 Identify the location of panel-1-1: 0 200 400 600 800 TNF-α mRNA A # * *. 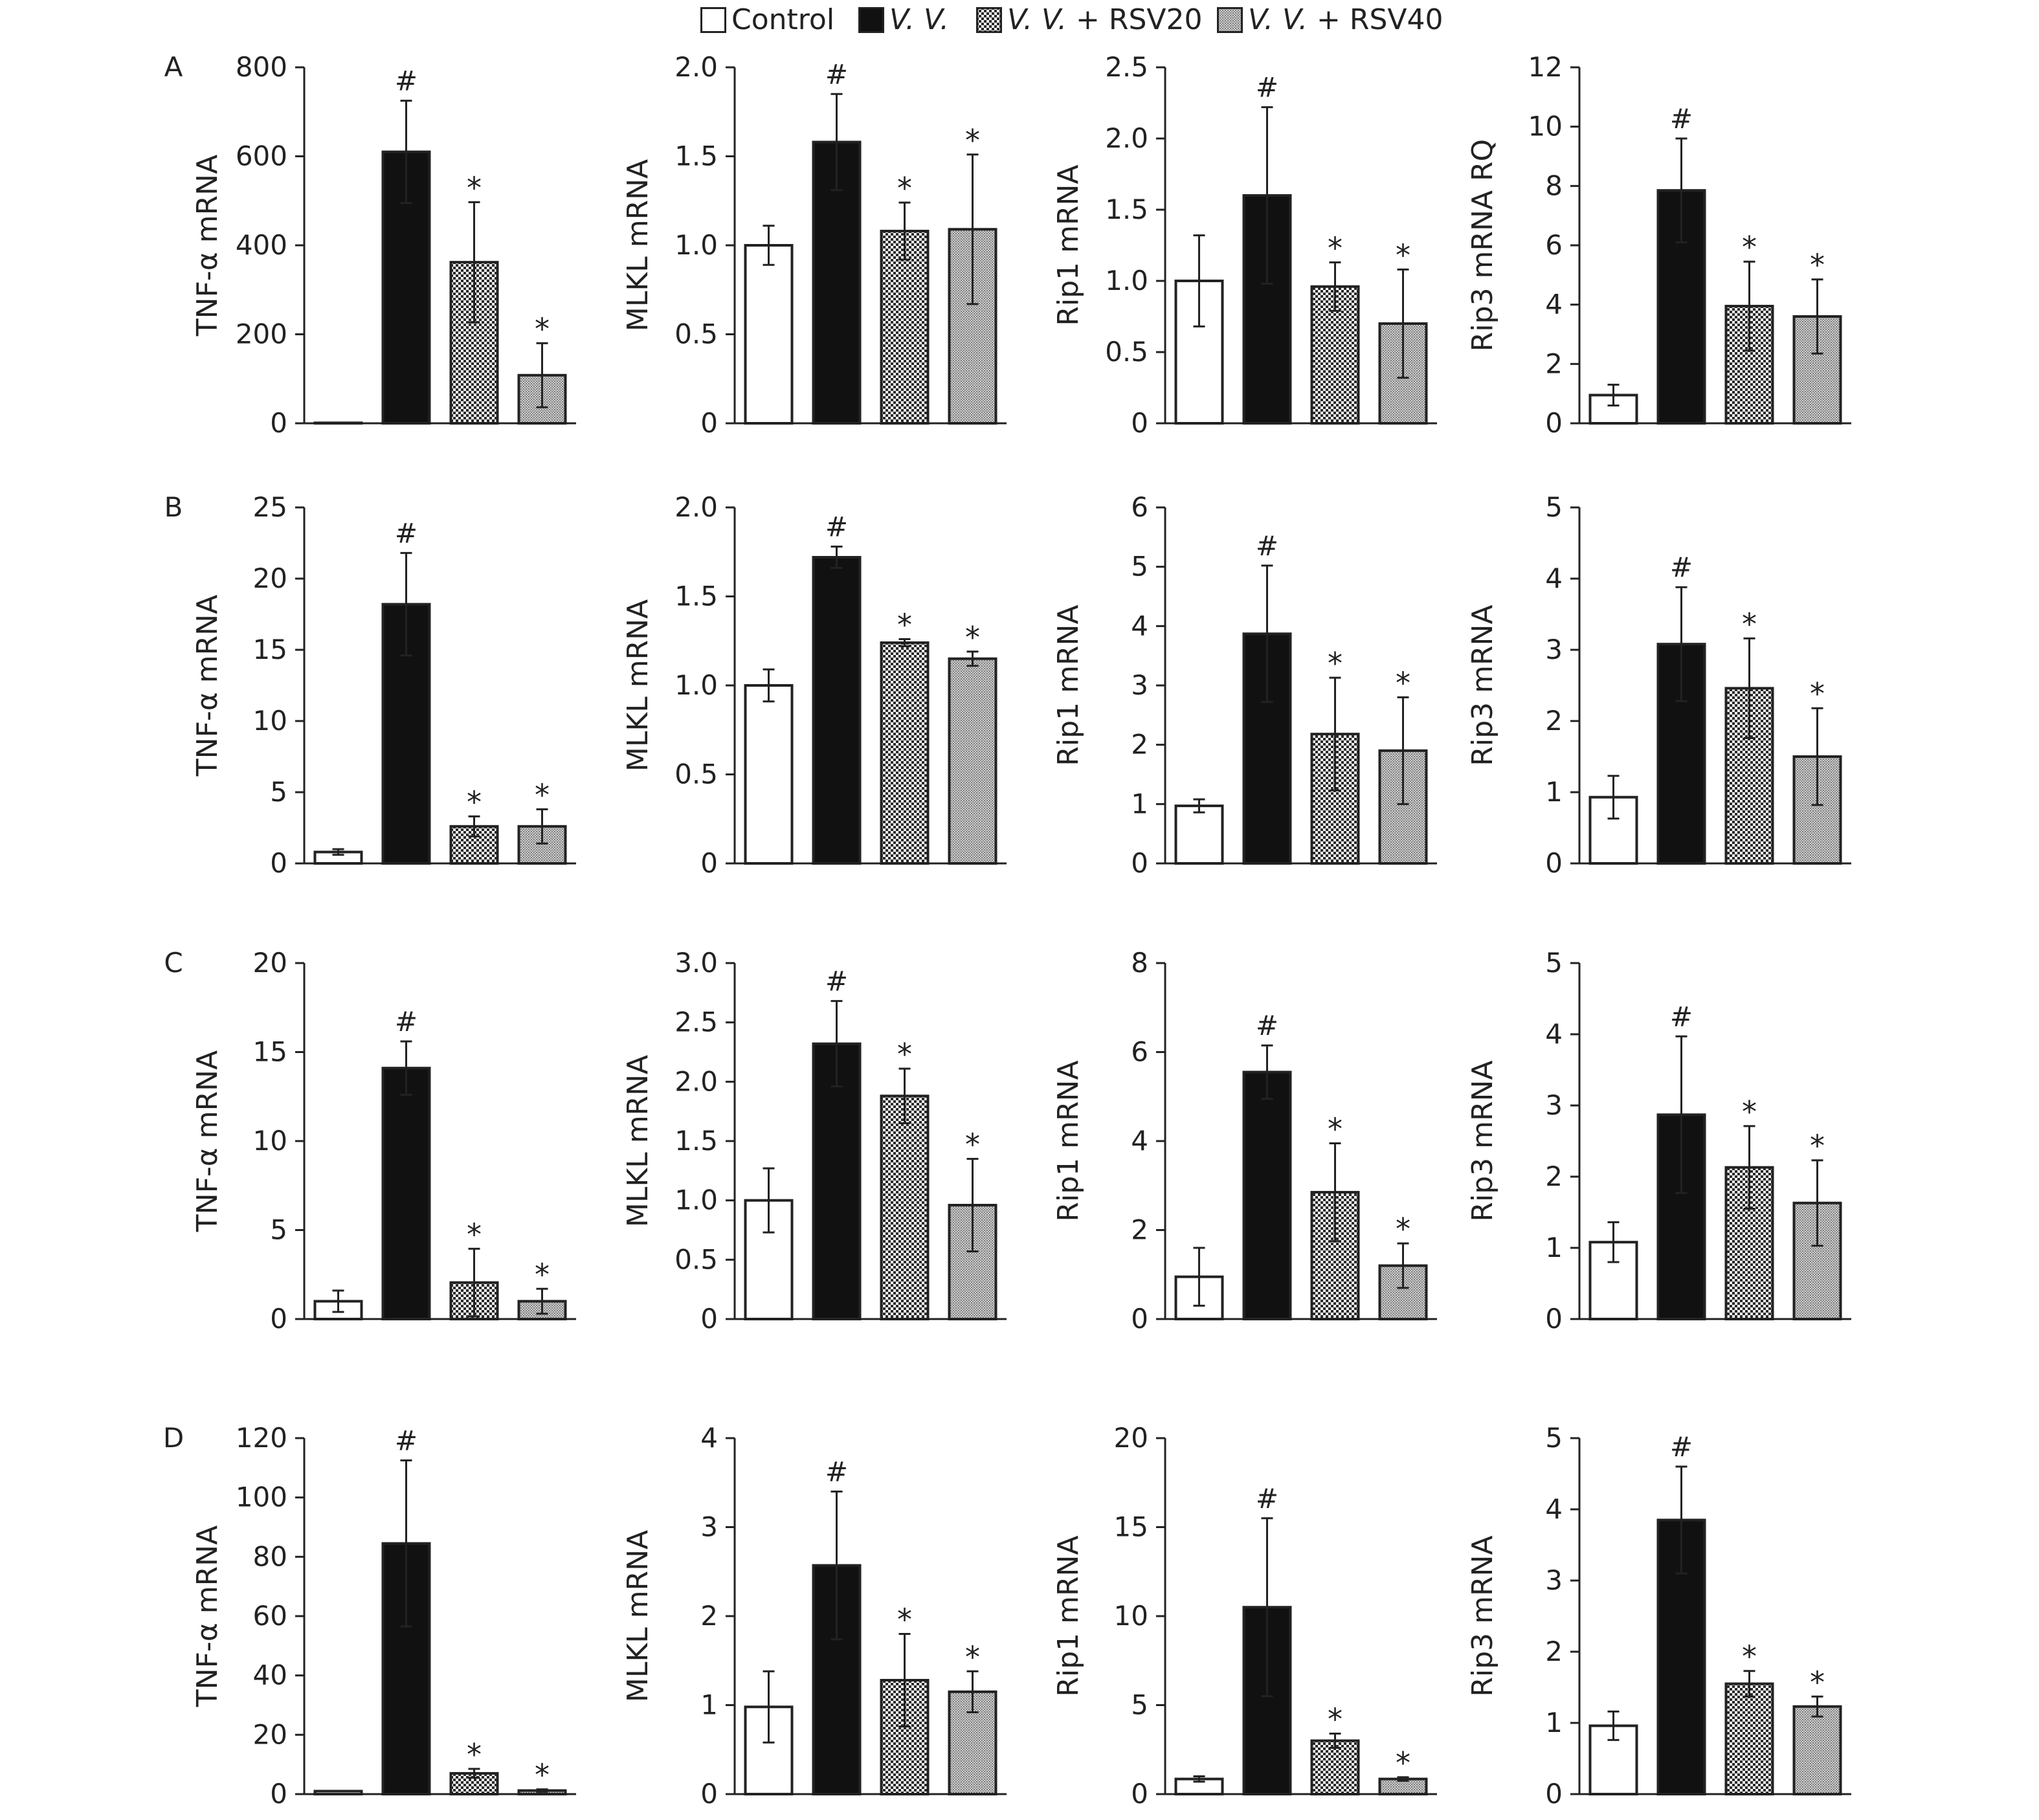
(370, 245).